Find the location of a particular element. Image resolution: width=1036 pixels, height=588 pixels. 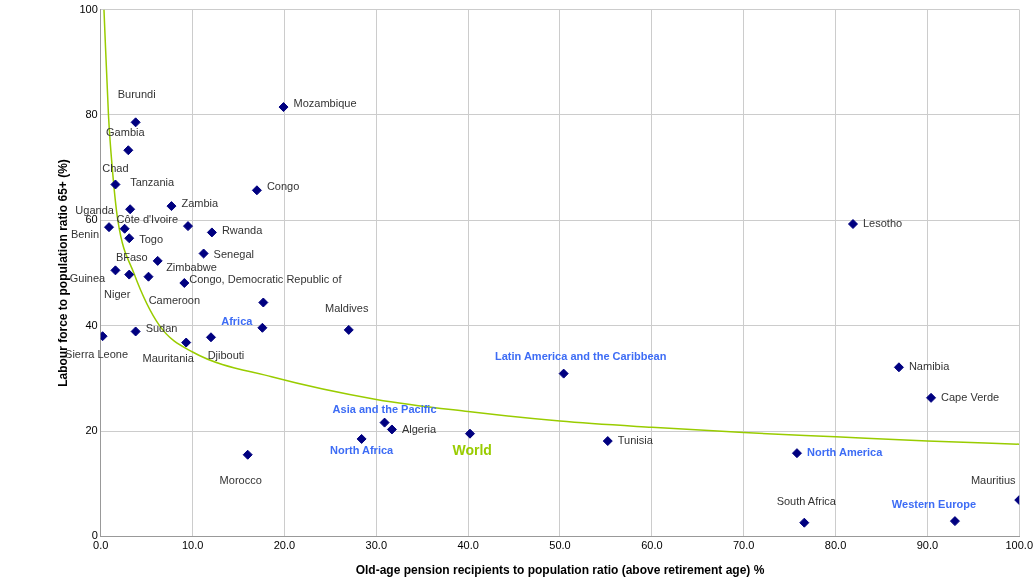

x-tick-label: 40.0 is located at coordinates (468, 545).